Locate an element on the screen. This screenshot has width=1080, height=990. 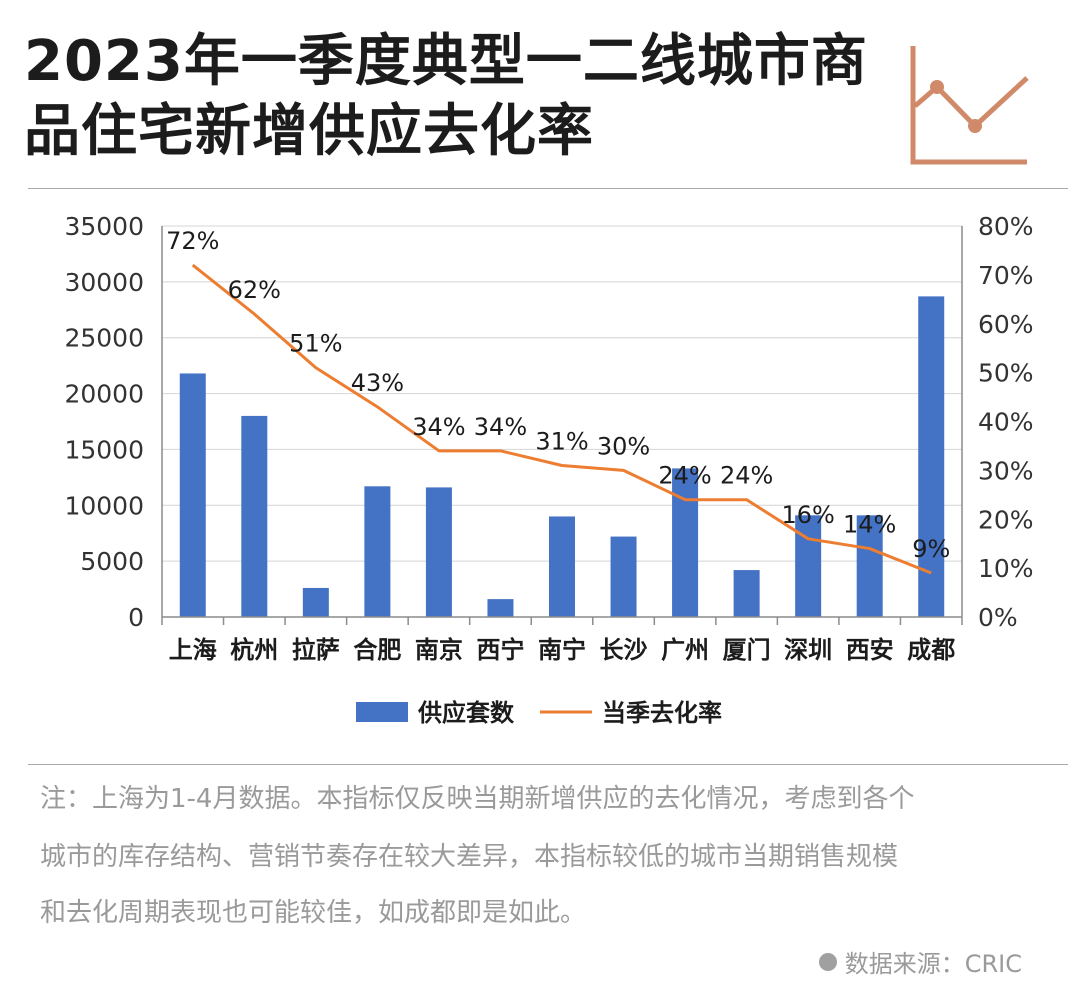
x-axis-category-label: 西安 is located at coordinates (870, 650).